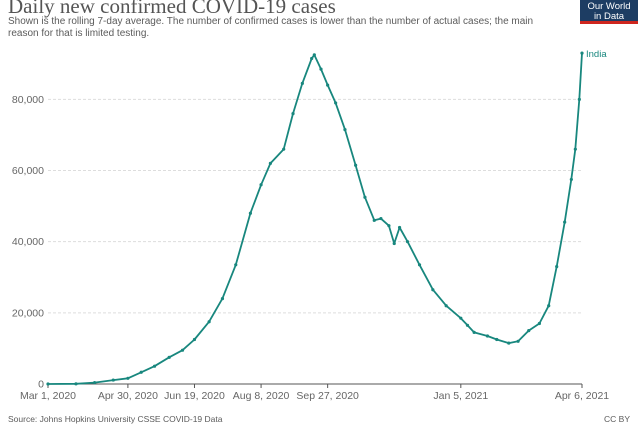 The width and height of the screenshot is (638, 425). Describe the element at coordinates (582, 396) in the screenshot. I see `x-tick-label: Apr 6, 2021` at that location.